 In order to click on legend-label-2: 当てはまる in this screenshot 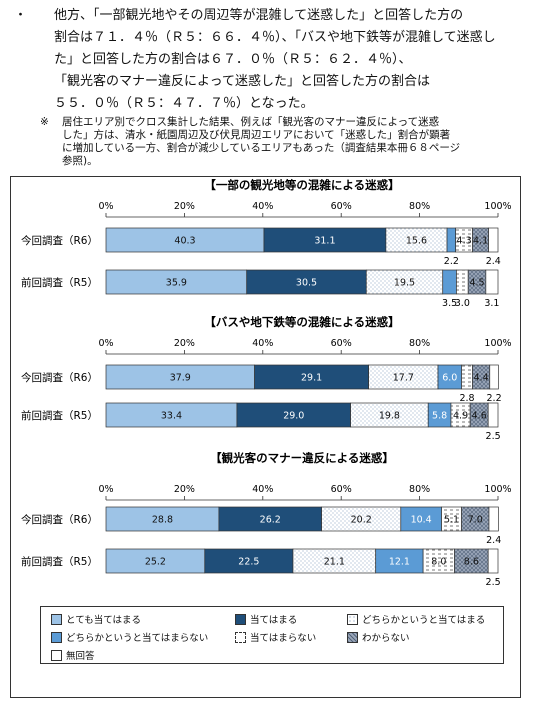, I will do `click(274, 620)`.